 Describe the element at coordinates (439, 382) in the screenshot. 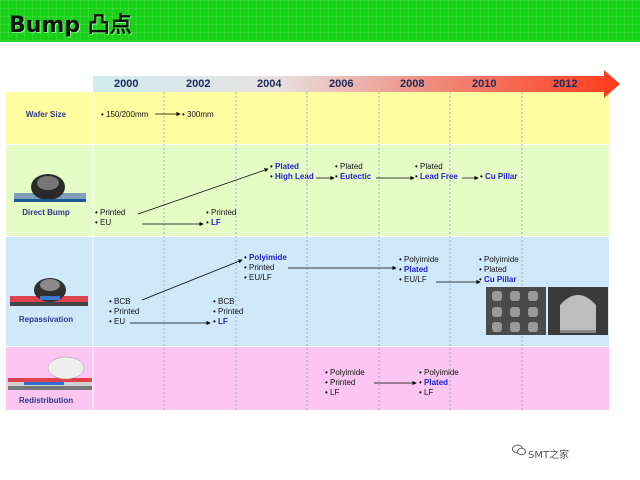

I see `redist-2008-group: • Polyimide • Plated • LF` at that location.